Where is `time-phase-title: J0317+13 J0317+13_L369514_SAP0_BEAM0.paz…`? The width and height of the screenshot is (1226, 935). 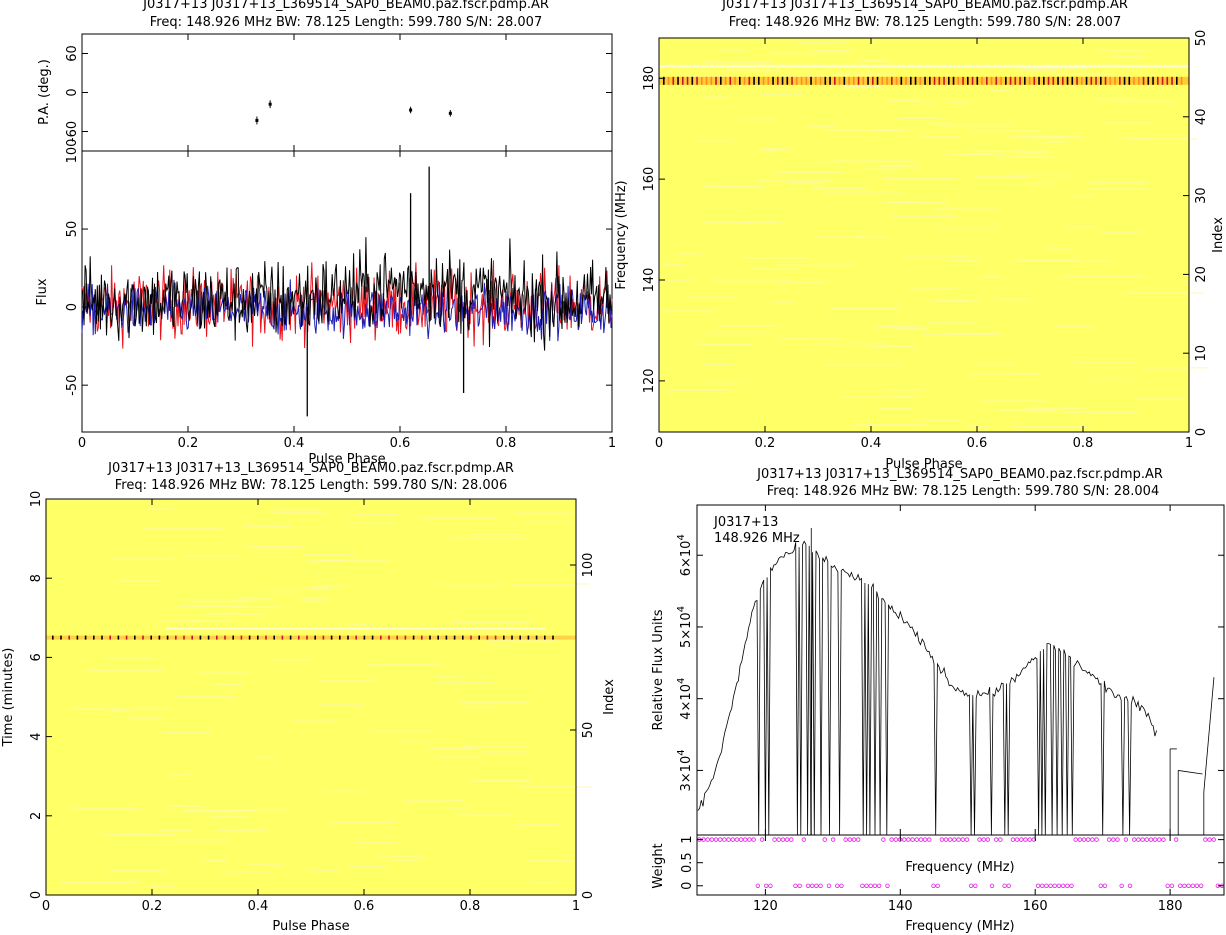 time-phase-title: J0317+13 J0317+13_L369514_SAP0_BEAM0.paz… is located at coordinates (310, 468).